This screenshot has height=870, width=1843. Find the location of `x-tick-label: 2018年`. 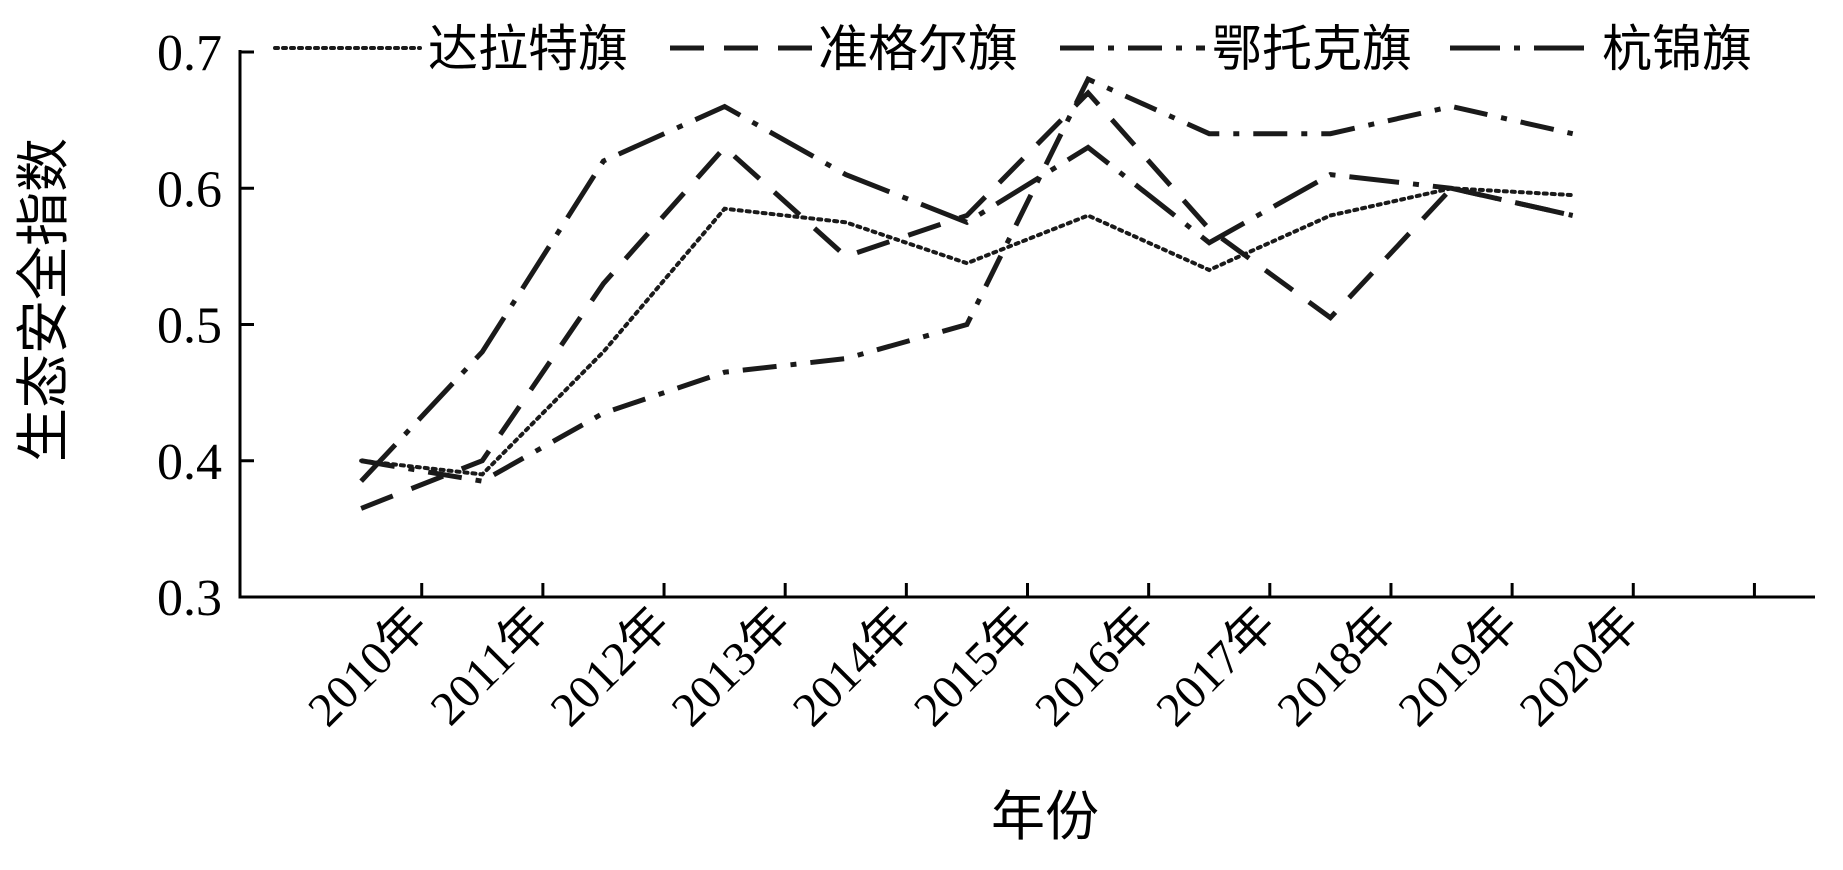

x-tick-label: 2018年 is located at coordinates (1336, 666).